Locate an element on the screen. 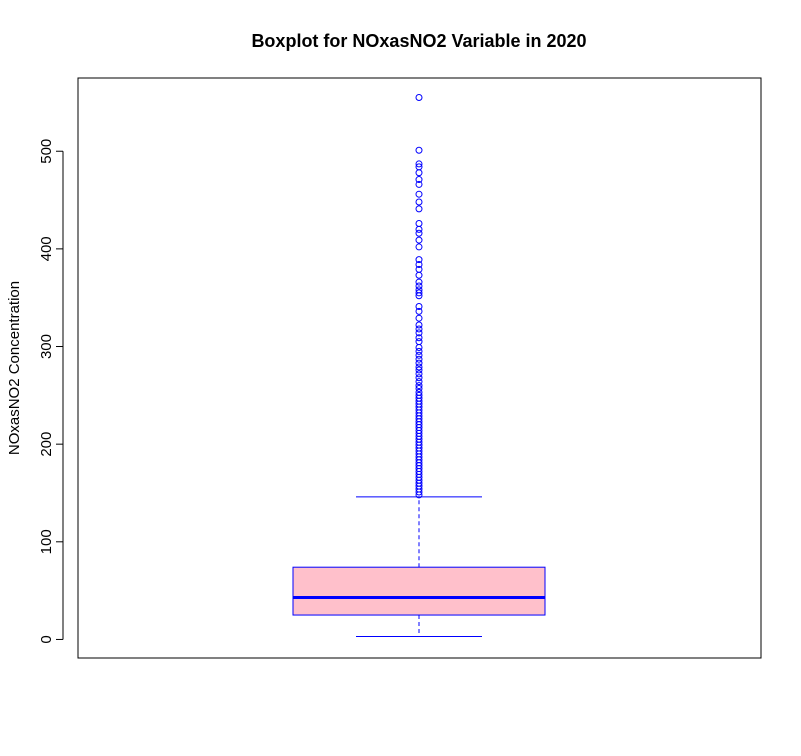 This screenshot has width=801, height=756. y-axis: 0 100 200 300 400 500 is located at coordinates (51, 391).